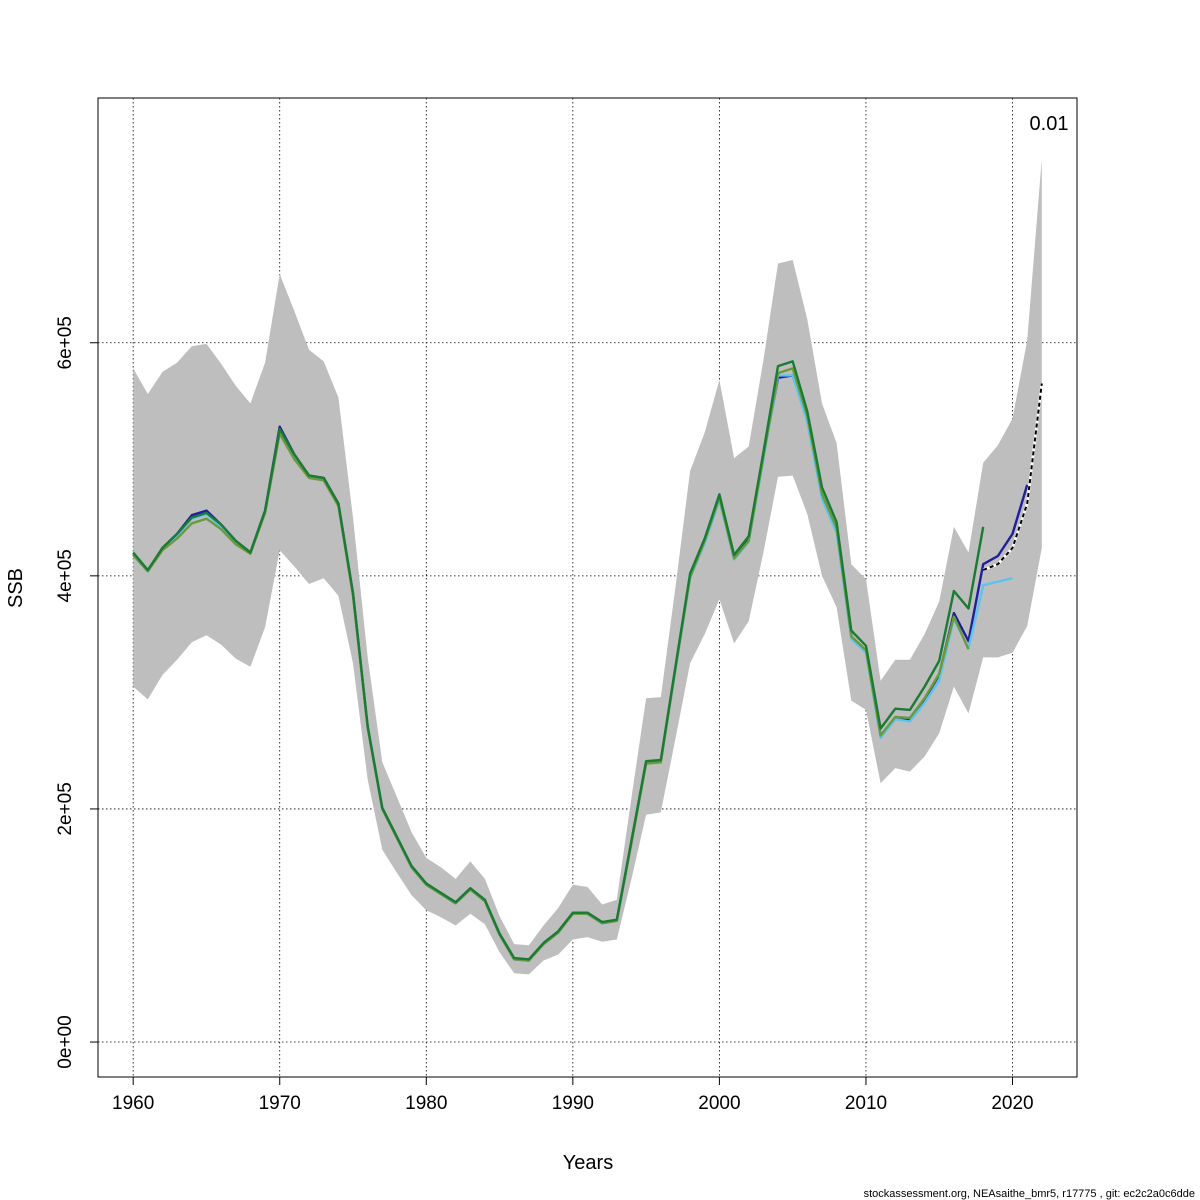  Describe the element at coordinates (1012, 477) in the screenshot. I see `series-line-dashed` at that location.